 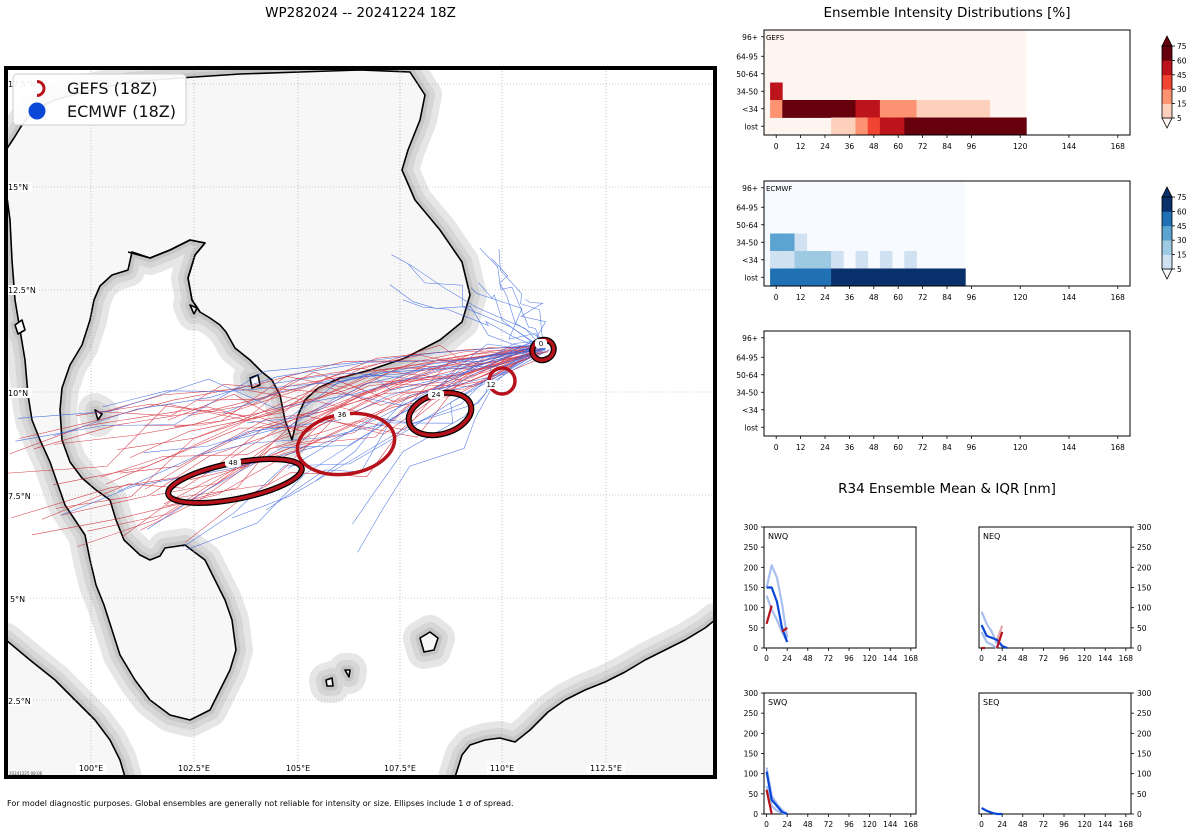 What do you see at coordinates (1167, 233) in the screenshot?
I see `colorbar-frame` at bounding box center [1167, 233].